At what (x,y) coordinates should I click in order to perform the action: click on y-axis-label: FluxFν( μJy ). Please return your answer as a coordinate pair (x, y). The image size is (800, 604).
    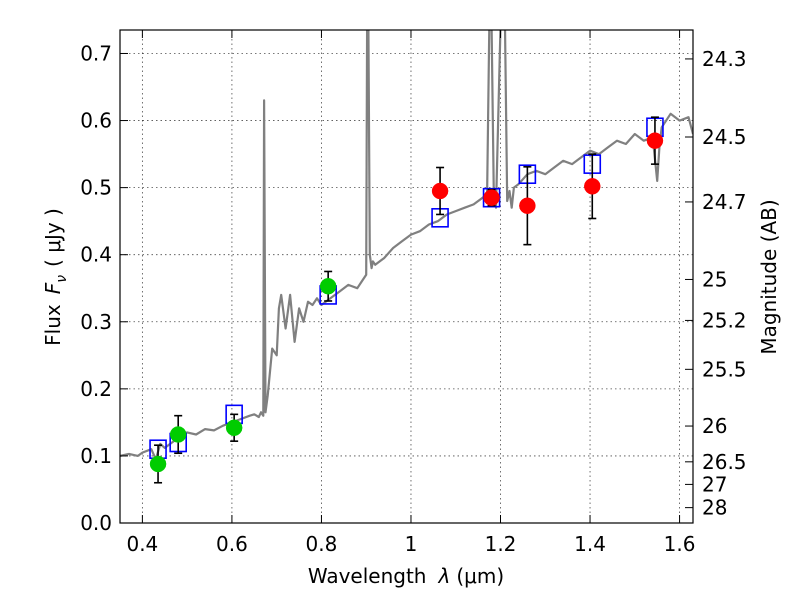
    Looking at the image, I should click on (55, 277).